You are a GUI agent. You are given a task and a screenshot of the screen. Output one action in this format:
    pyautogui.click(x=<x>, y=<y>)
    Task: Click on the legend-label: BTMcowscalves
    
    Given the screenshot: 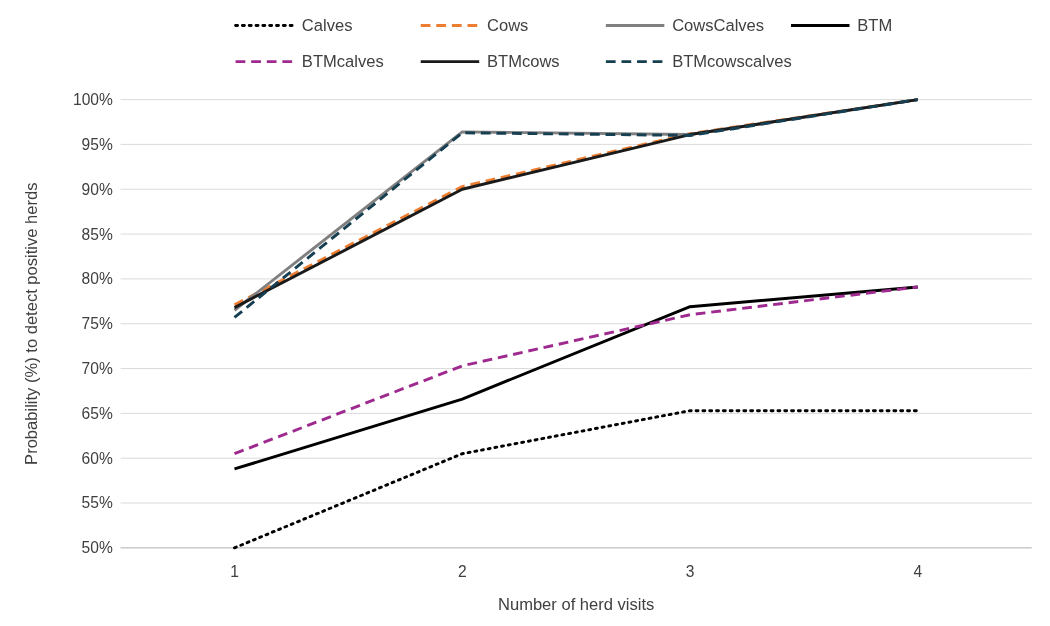 What is the action you would take?
    pyautogui.click(x=732, y=62)
    